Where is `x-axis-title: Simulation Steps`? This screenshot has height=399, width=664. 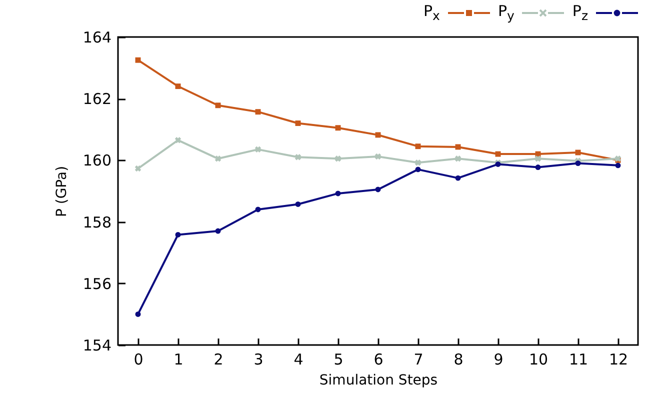
x-axis-title: Simulation Steps is located at coordinates (378, 380).